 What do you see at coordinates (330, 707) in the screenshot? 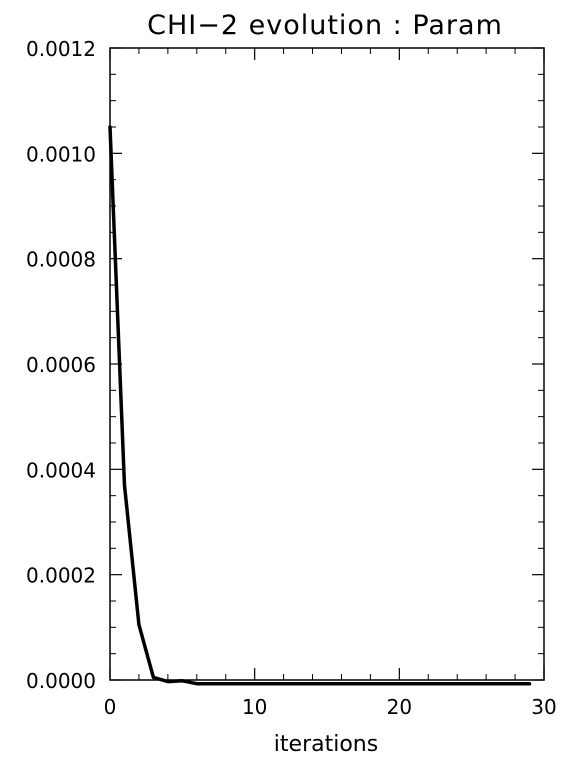
I see `x-tick-labels: 0 10 20 30` at bounding box center [330, 707].